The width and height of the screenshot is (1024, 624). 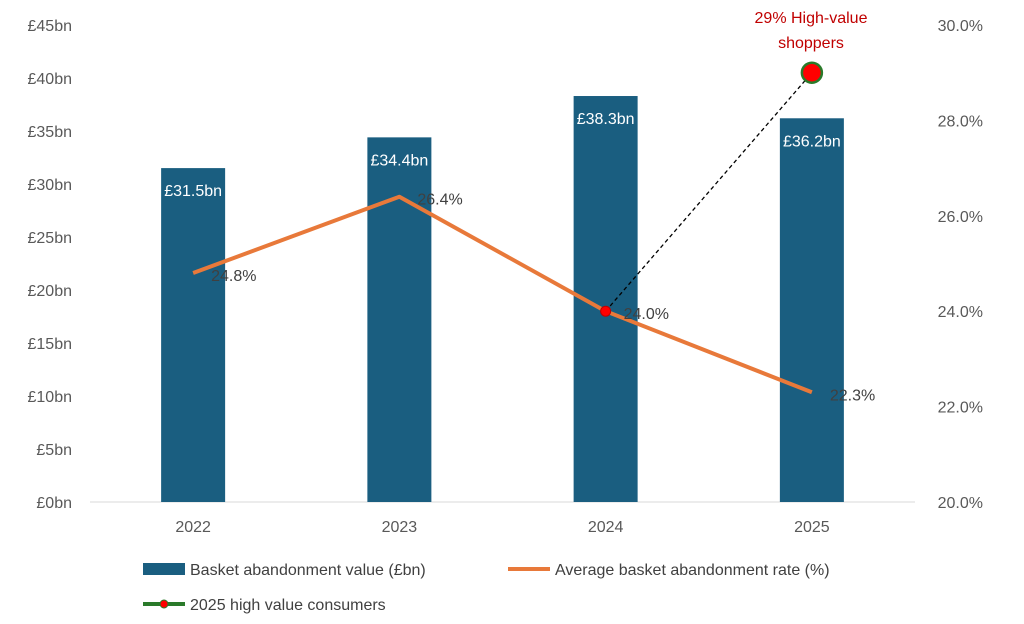 What do you see at coordinates (812, 141) in the screenshot?
I see `bar-data-label: £36.2bn` at bounding box center [812, 141].